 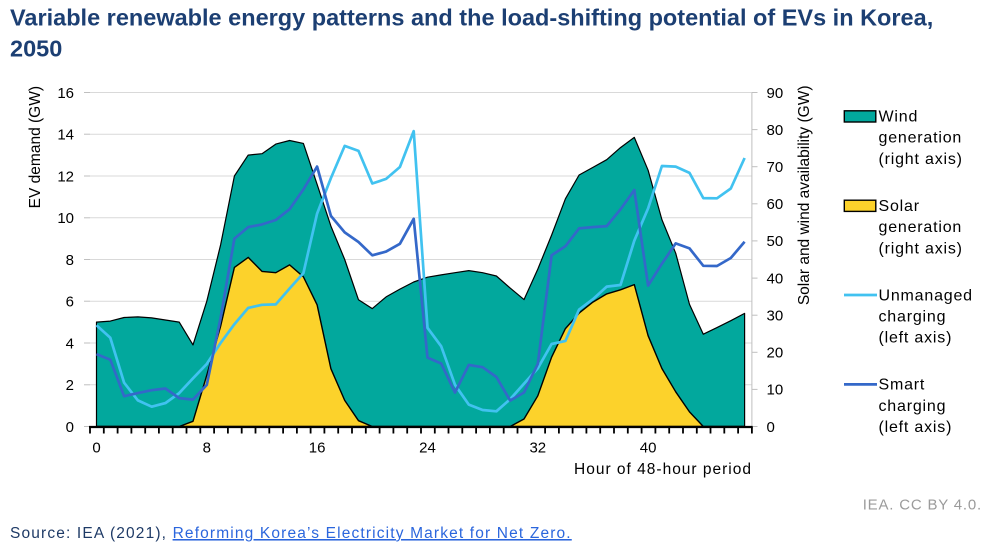 What do you see at coordinates (775, 130) in the screenshot?
I see `svg-text: 80` at bounding box center [775, 130].